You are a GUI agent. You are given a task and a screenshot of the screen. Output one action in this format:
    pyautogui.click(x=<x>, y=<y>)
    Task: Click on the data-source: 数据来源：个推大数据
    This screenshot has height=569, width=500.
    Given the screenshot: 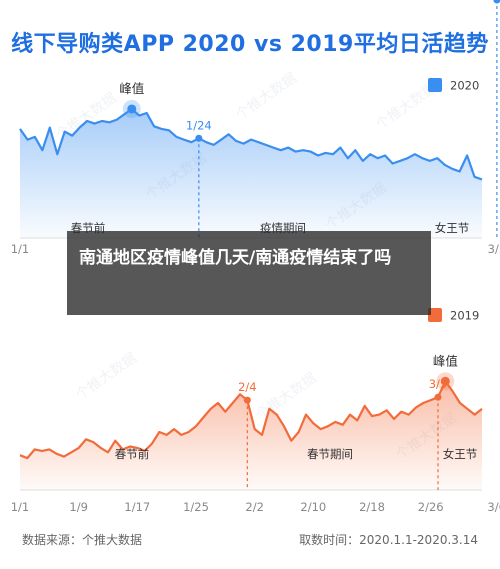 What is the action you would take?
    pyautogui.click(x=82, y=540)
    